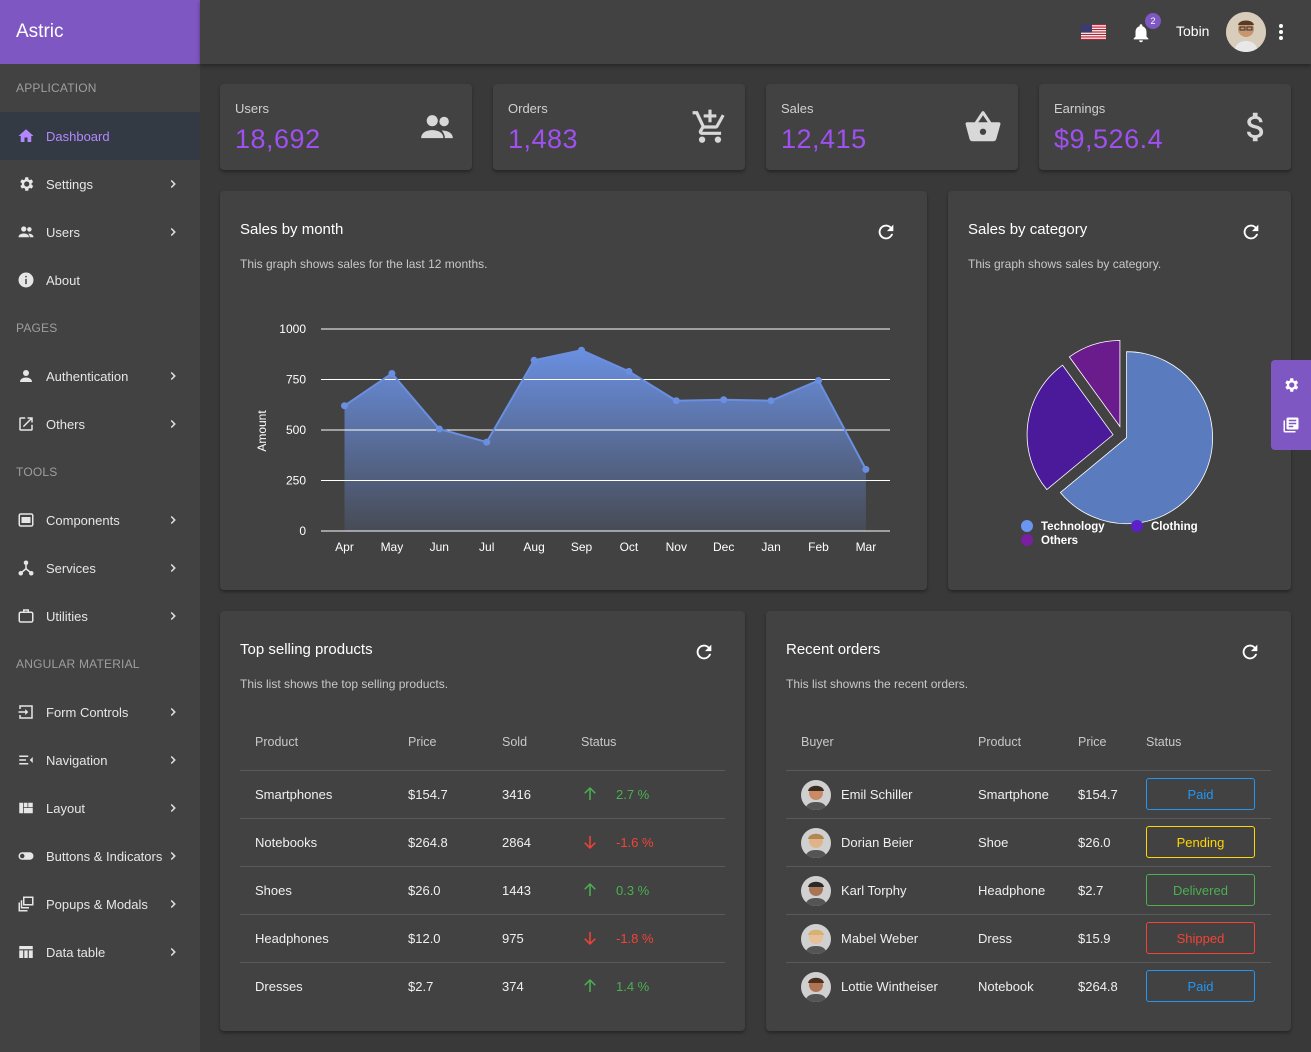 This screenshot has width=1311, height=1052. What do you see at coordinates (482, 842) in the screenshot?
I see `table-row: Notebooks $264.8 2864 -1.6 %` at bounding box center [482, 842].